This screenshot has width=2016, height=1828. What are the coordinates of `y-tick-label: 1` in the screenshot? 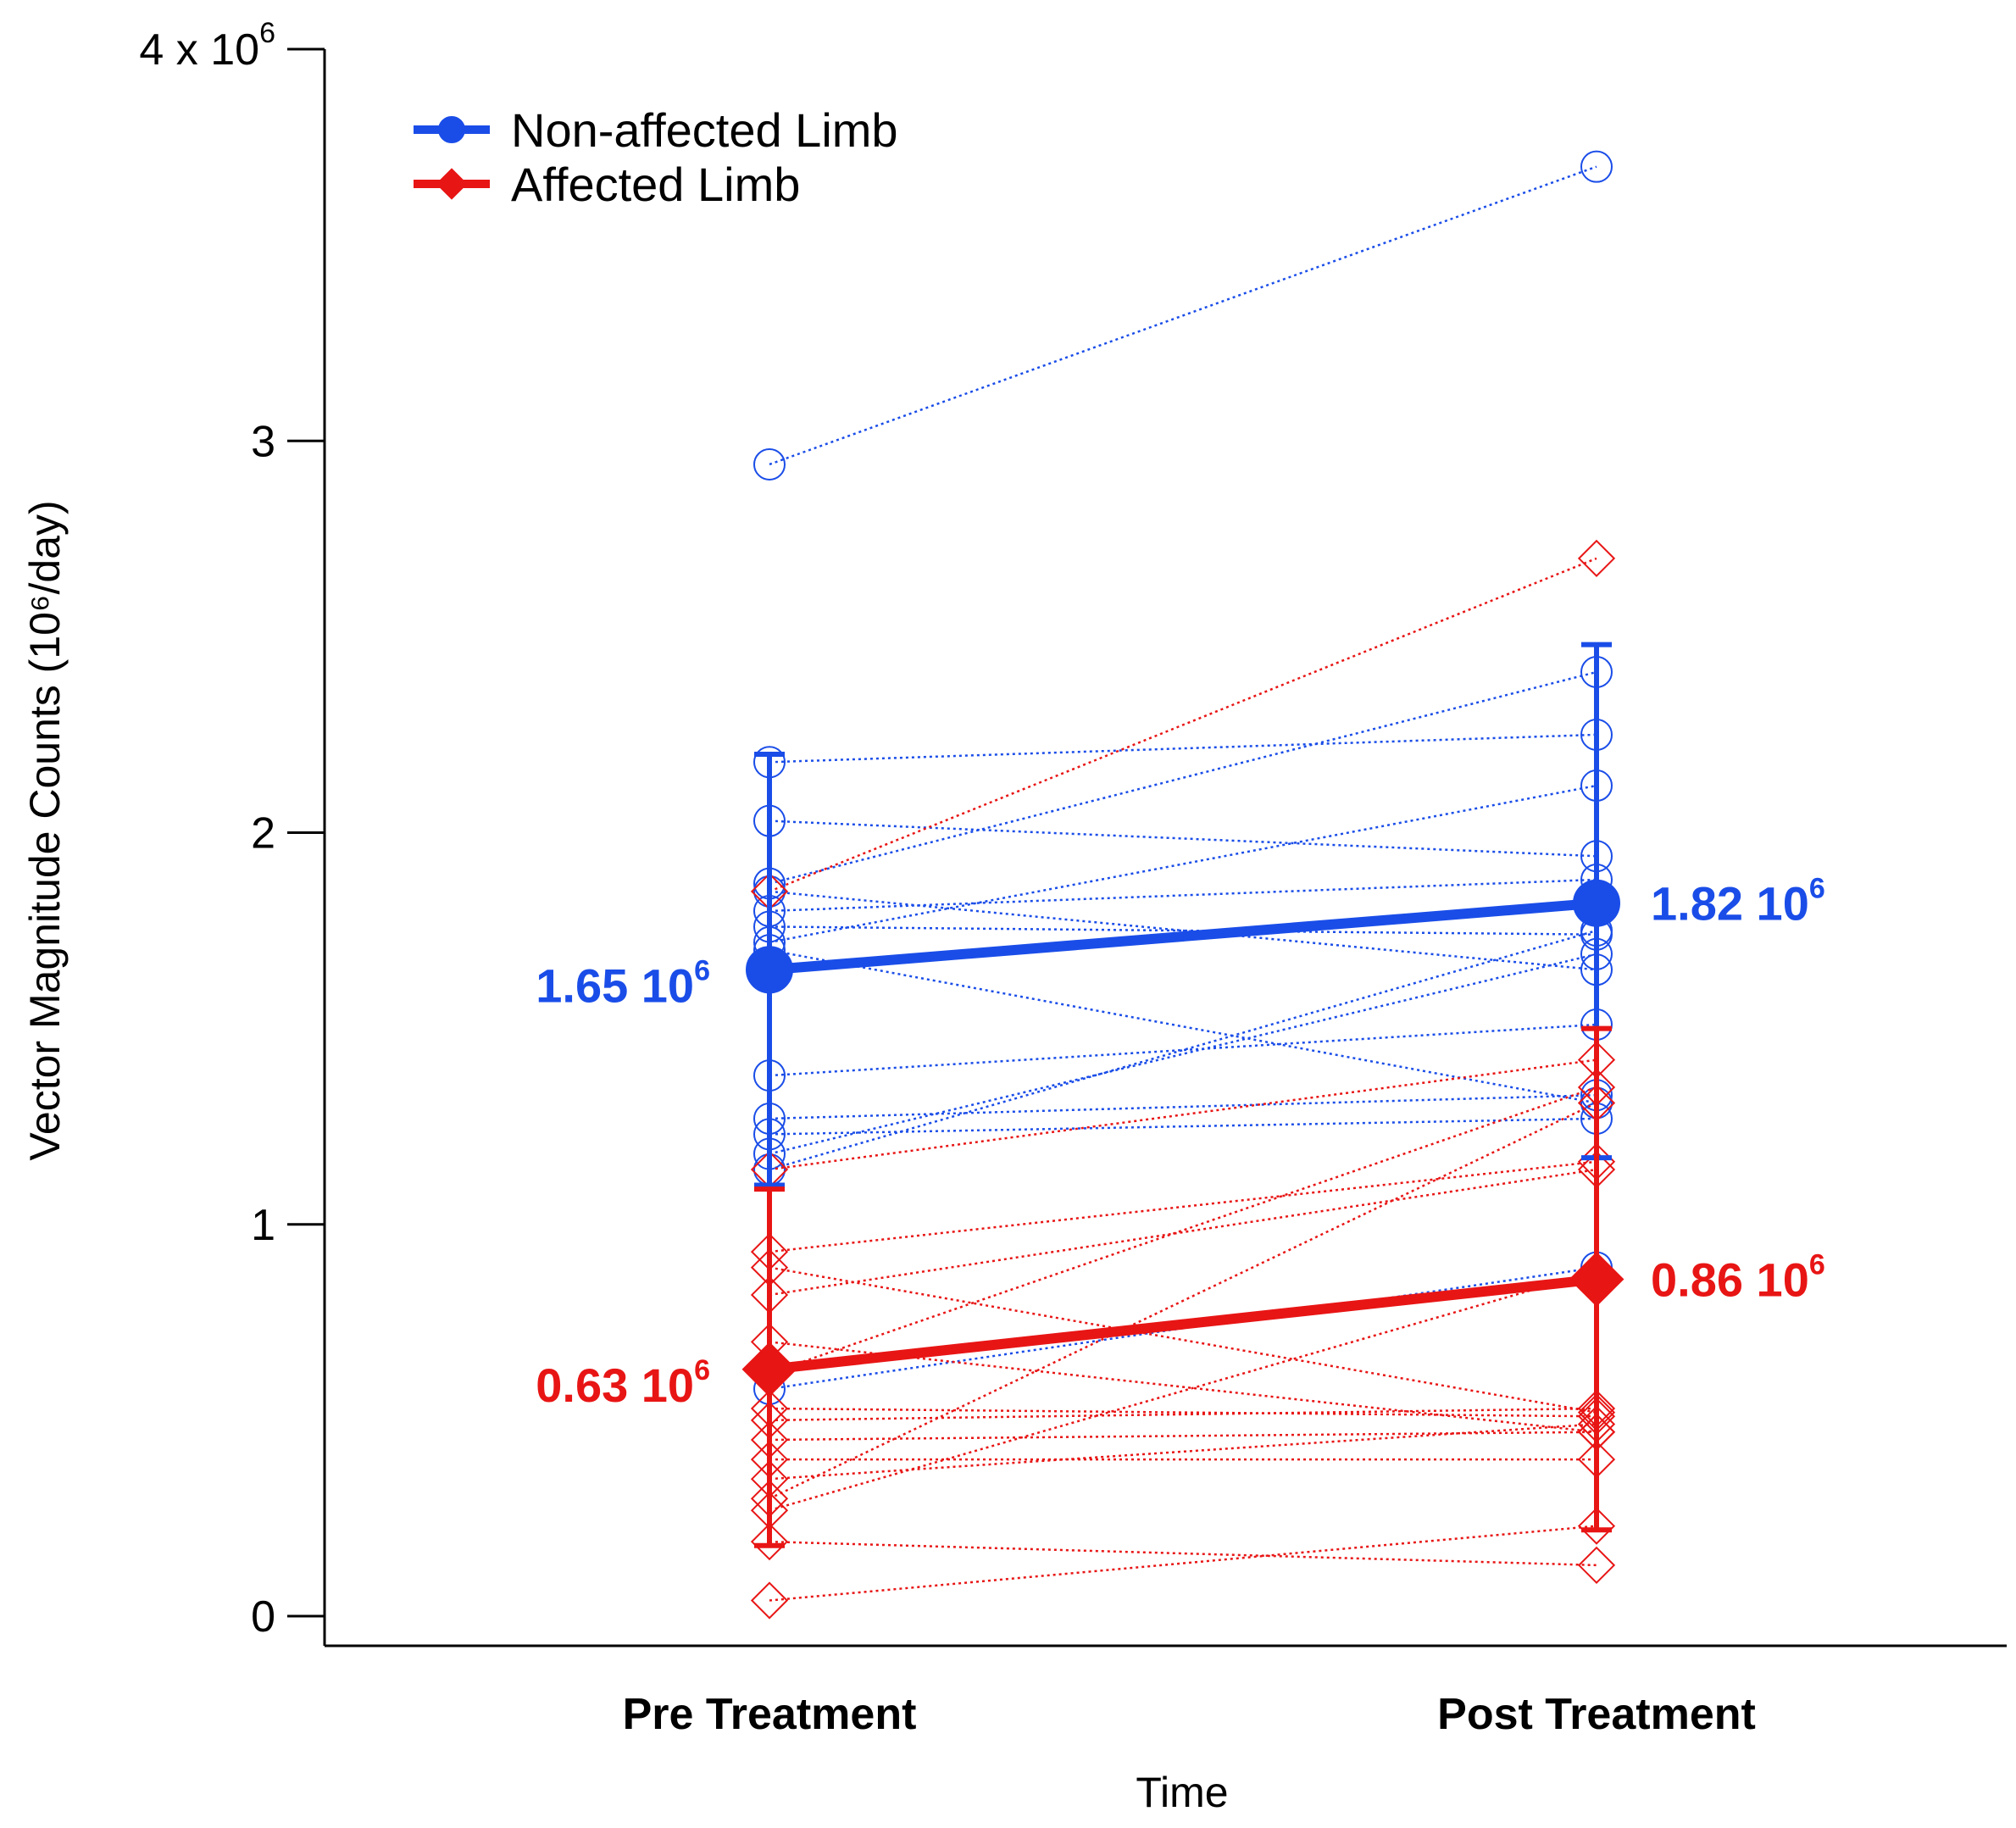 It's located at (263, 1225).